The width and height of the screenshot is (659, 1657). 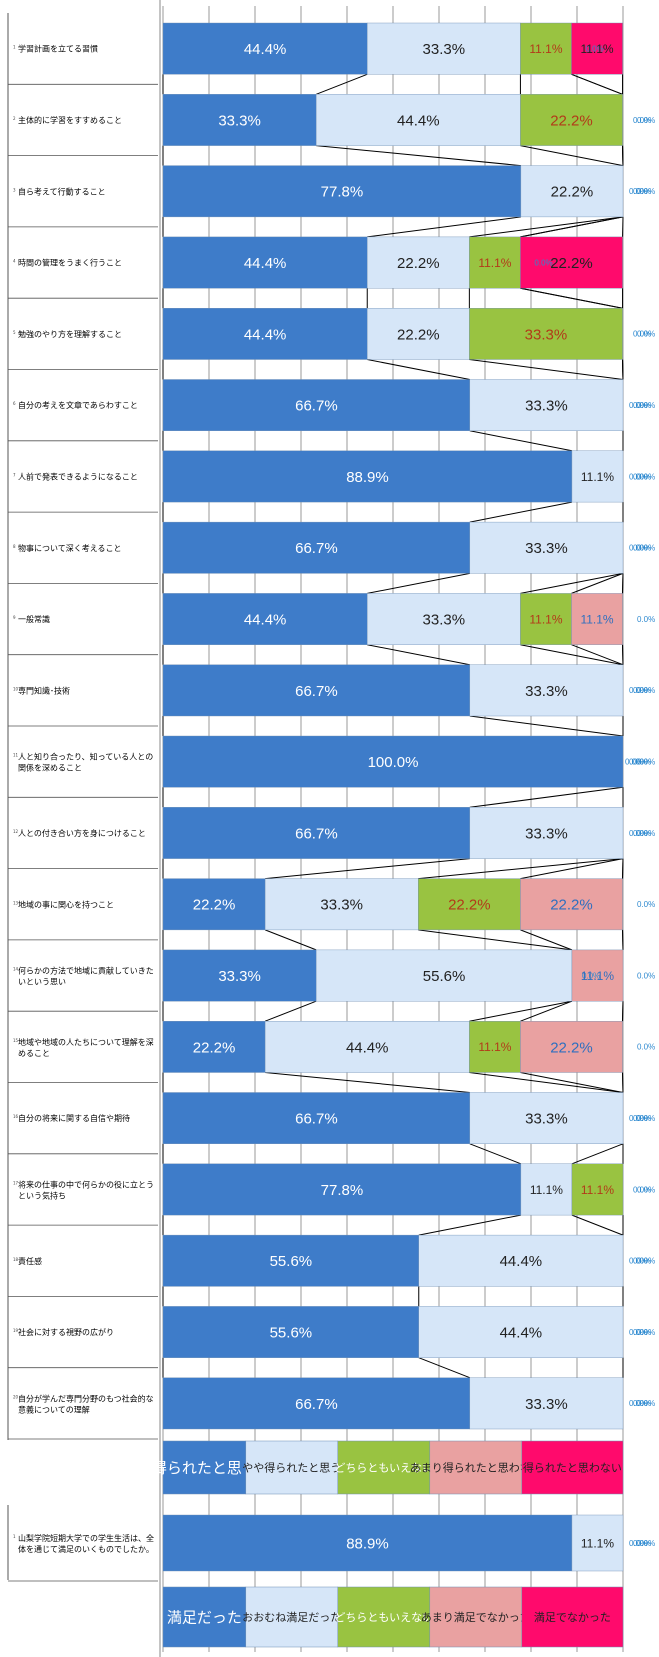 What do you see at coordinates (44, 690) in the screenshot?
I see `category-label: 専門知識･技術` at bounding box center [44, 690].